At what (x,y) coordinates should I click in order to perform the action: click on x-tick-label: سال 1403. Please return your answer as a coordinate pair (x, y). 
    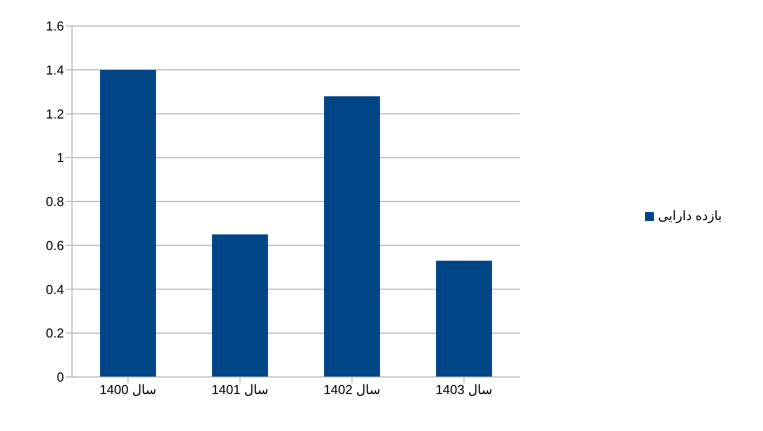
    Looking at the image, I should click on (464, 390).